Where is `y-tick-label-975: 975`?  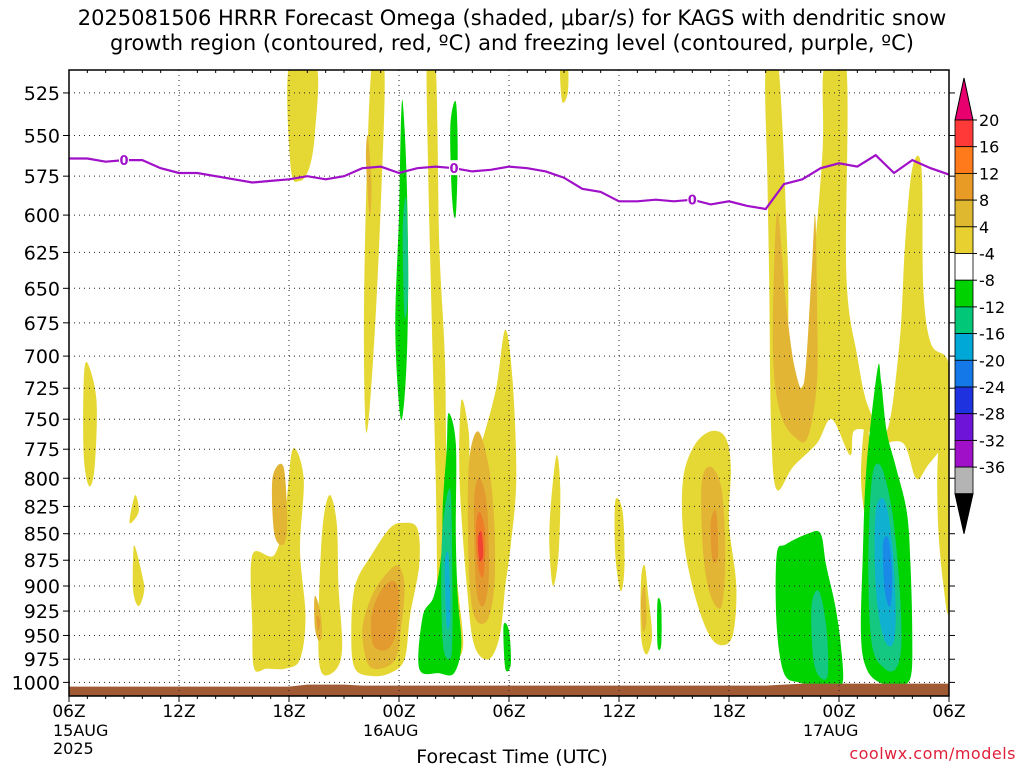
y-tick-label-975: 975 is located at coordinates (42, 660).